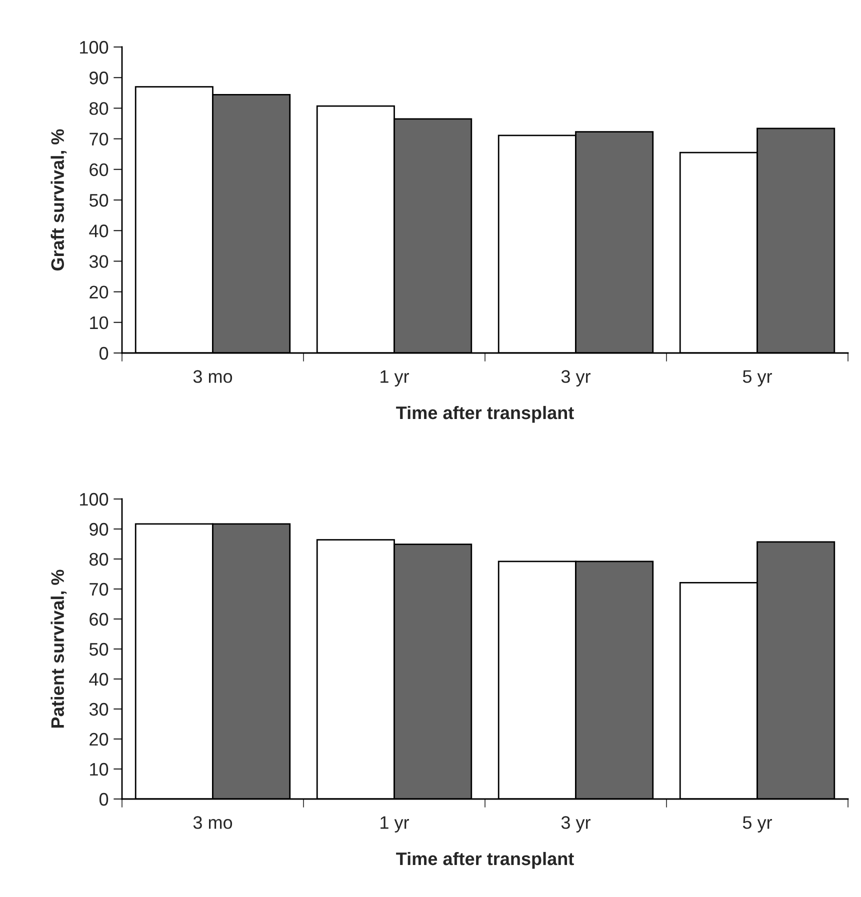  I want to click on y-axis-title: Graft survival, %, so click(58, 200).